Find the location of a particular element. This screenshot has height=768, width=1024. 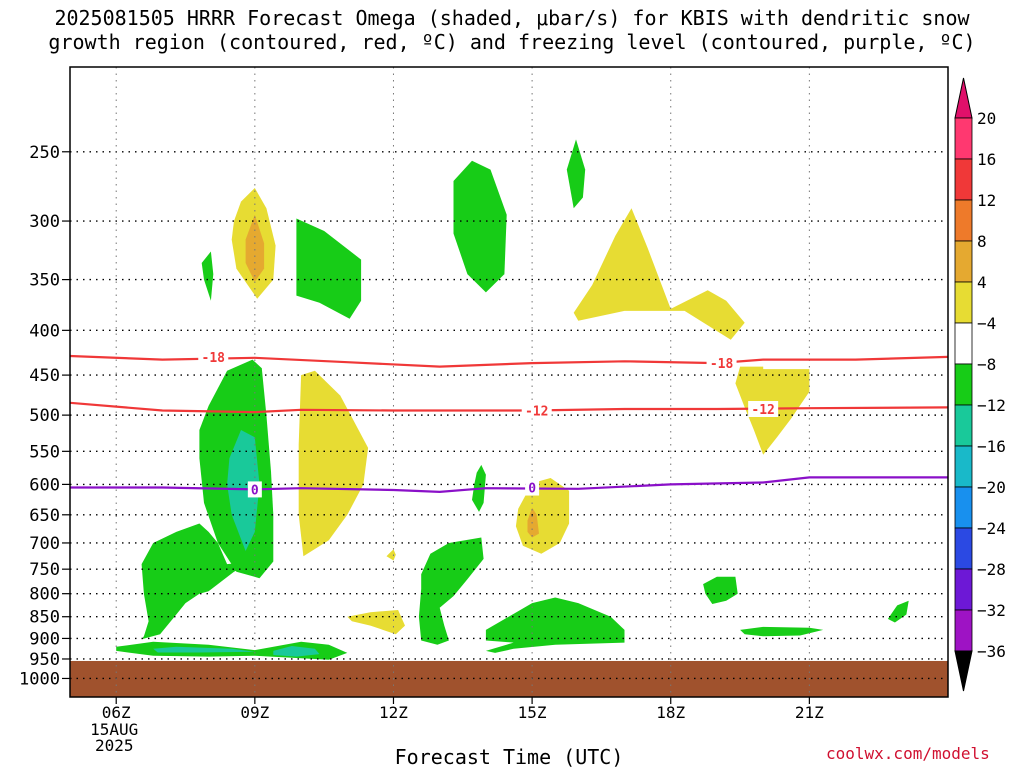

y-tick-label: 400 is located at coordinates (44, 331).